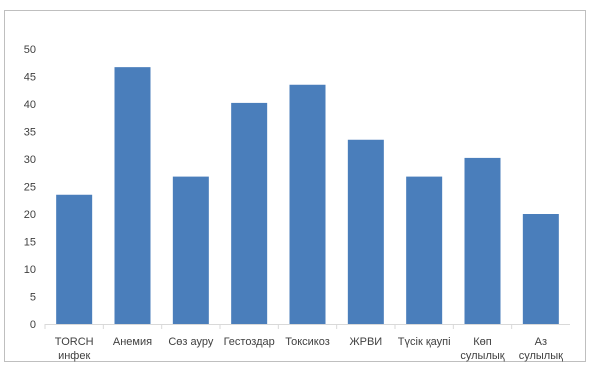 Image resolution: width=595 pixels, height=367 pixels. What do you see at coordinates (33, 298) in the screenshot?
I see `y-tick-label: 5` at bounding box center [33, 298].